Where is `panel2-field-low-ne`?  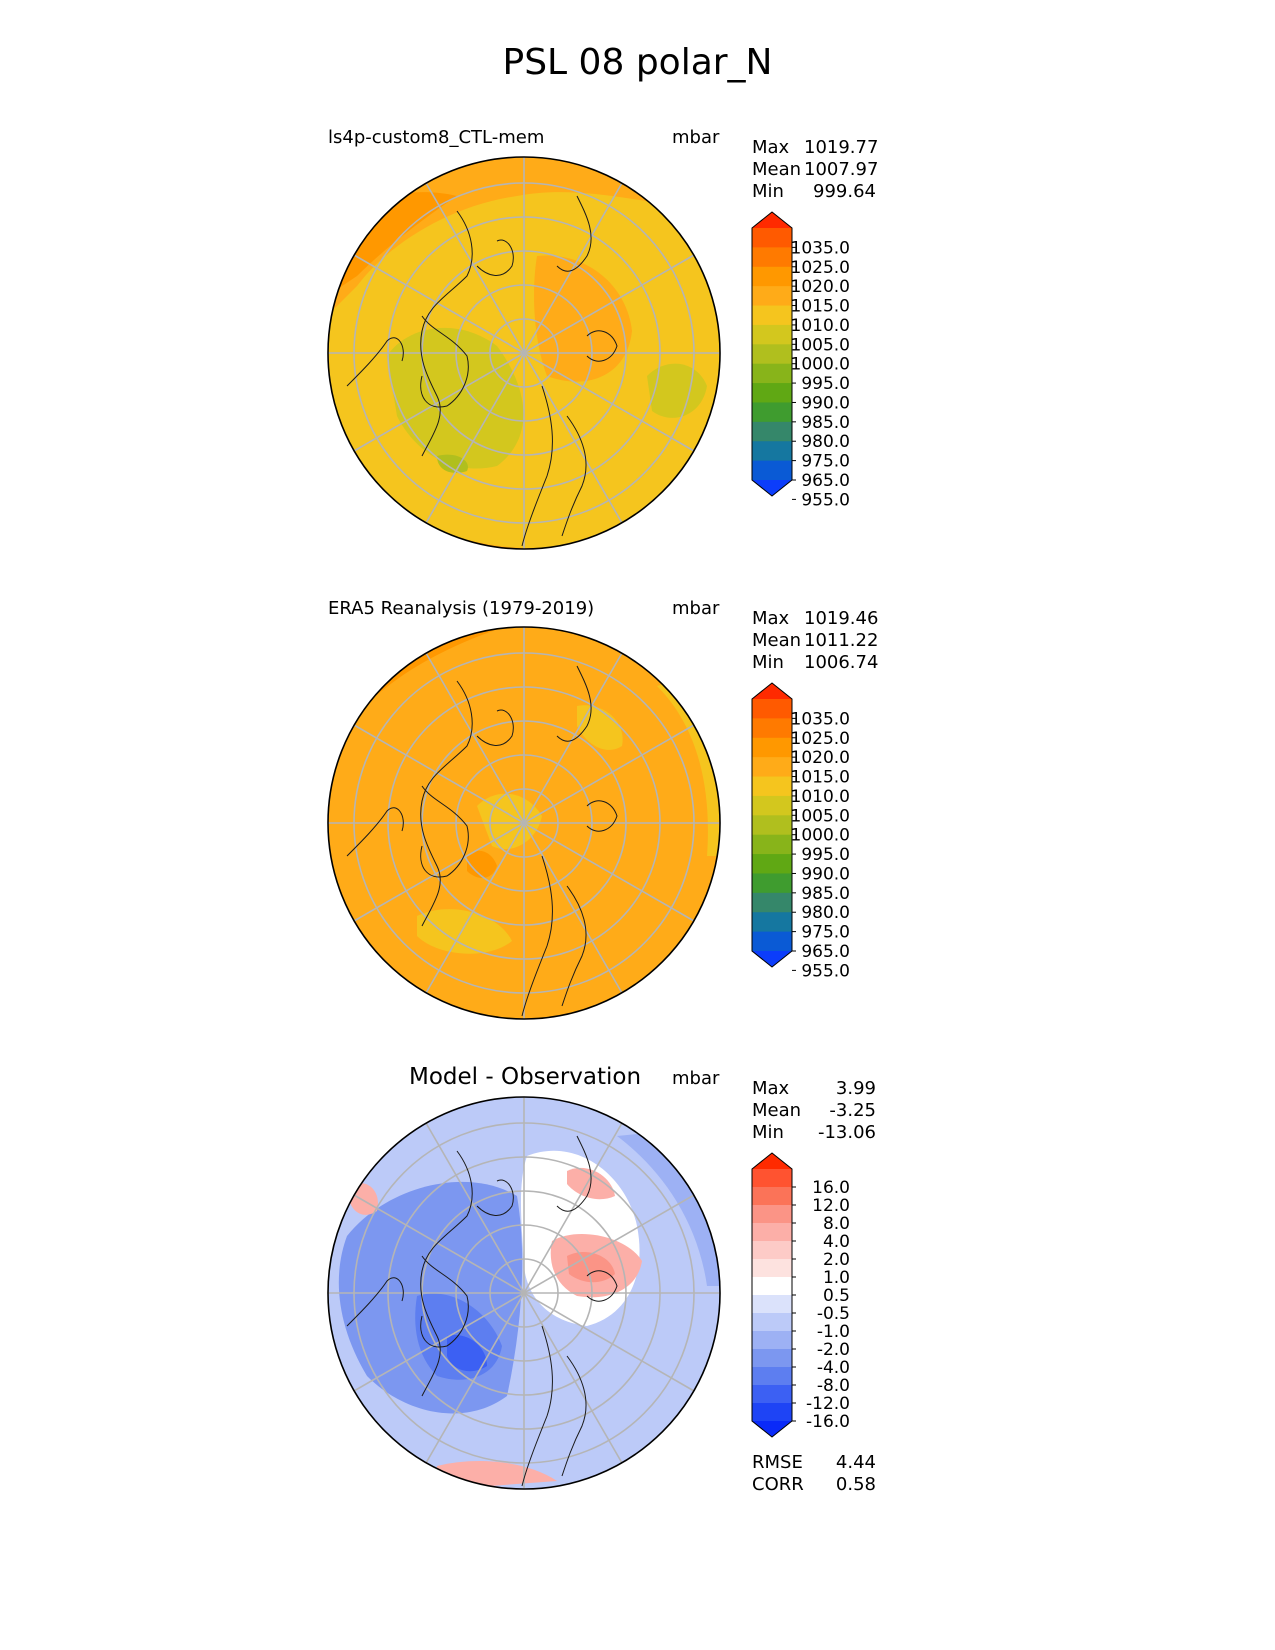
panel2-field-low-ne is located at coordinates (600, 727).